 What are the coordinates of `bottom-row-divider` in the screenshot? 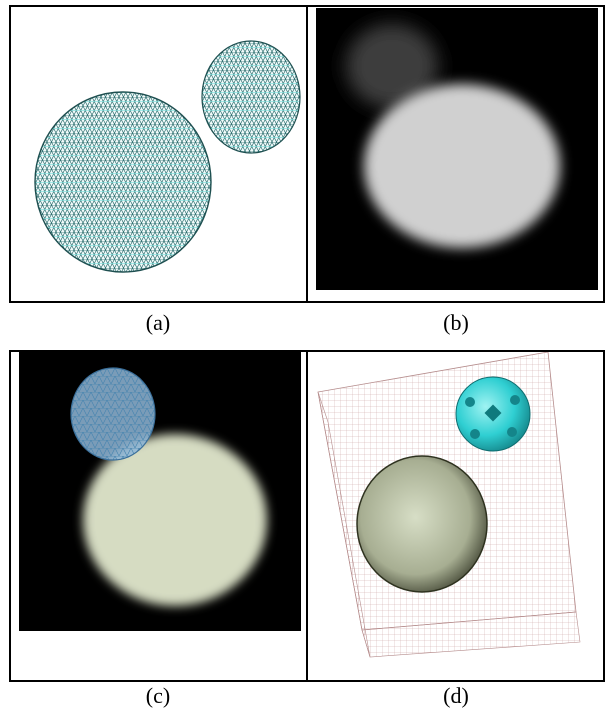 It's located at (307, 516).